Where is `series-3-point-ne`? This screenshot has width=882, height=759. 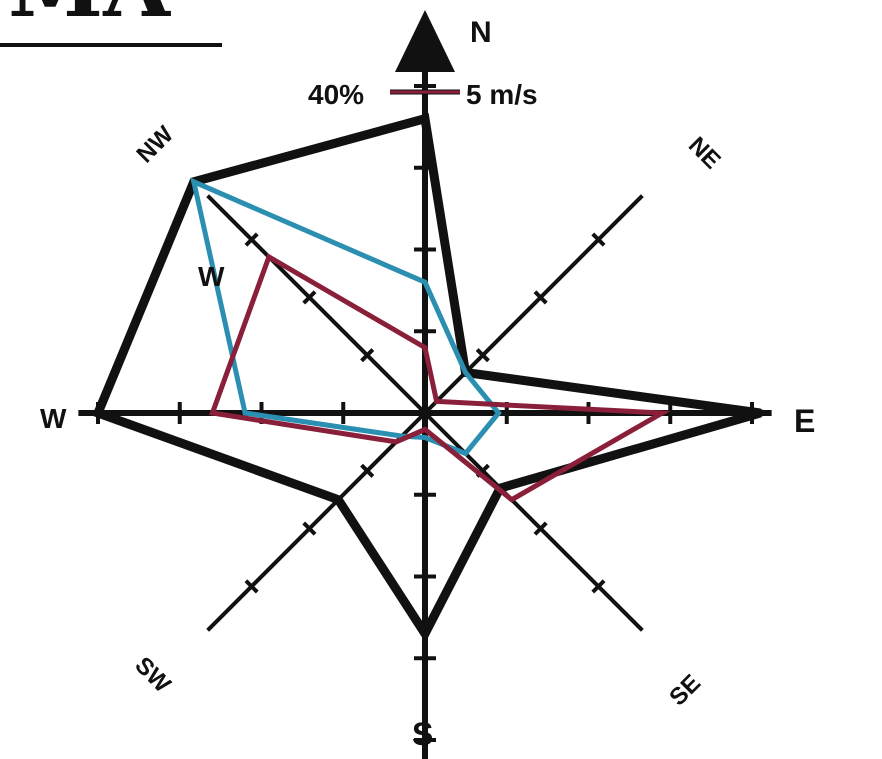 series-3-point-ne is located at coordinates (437, 401).